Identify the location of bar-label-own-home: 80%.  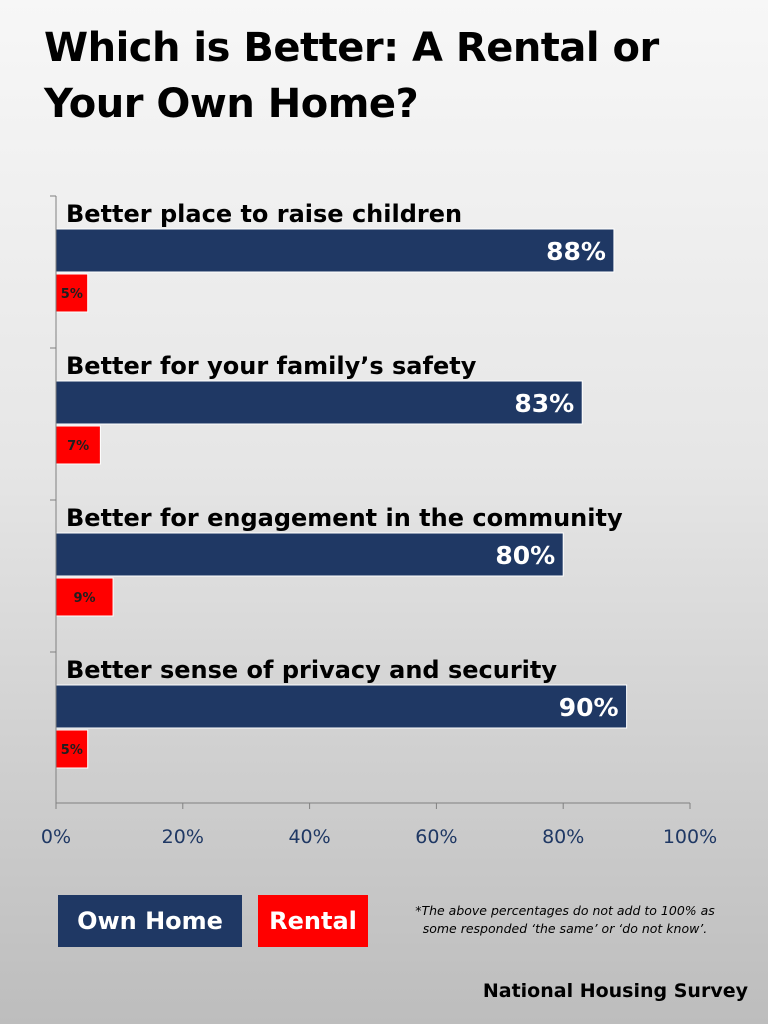
(525, 555).